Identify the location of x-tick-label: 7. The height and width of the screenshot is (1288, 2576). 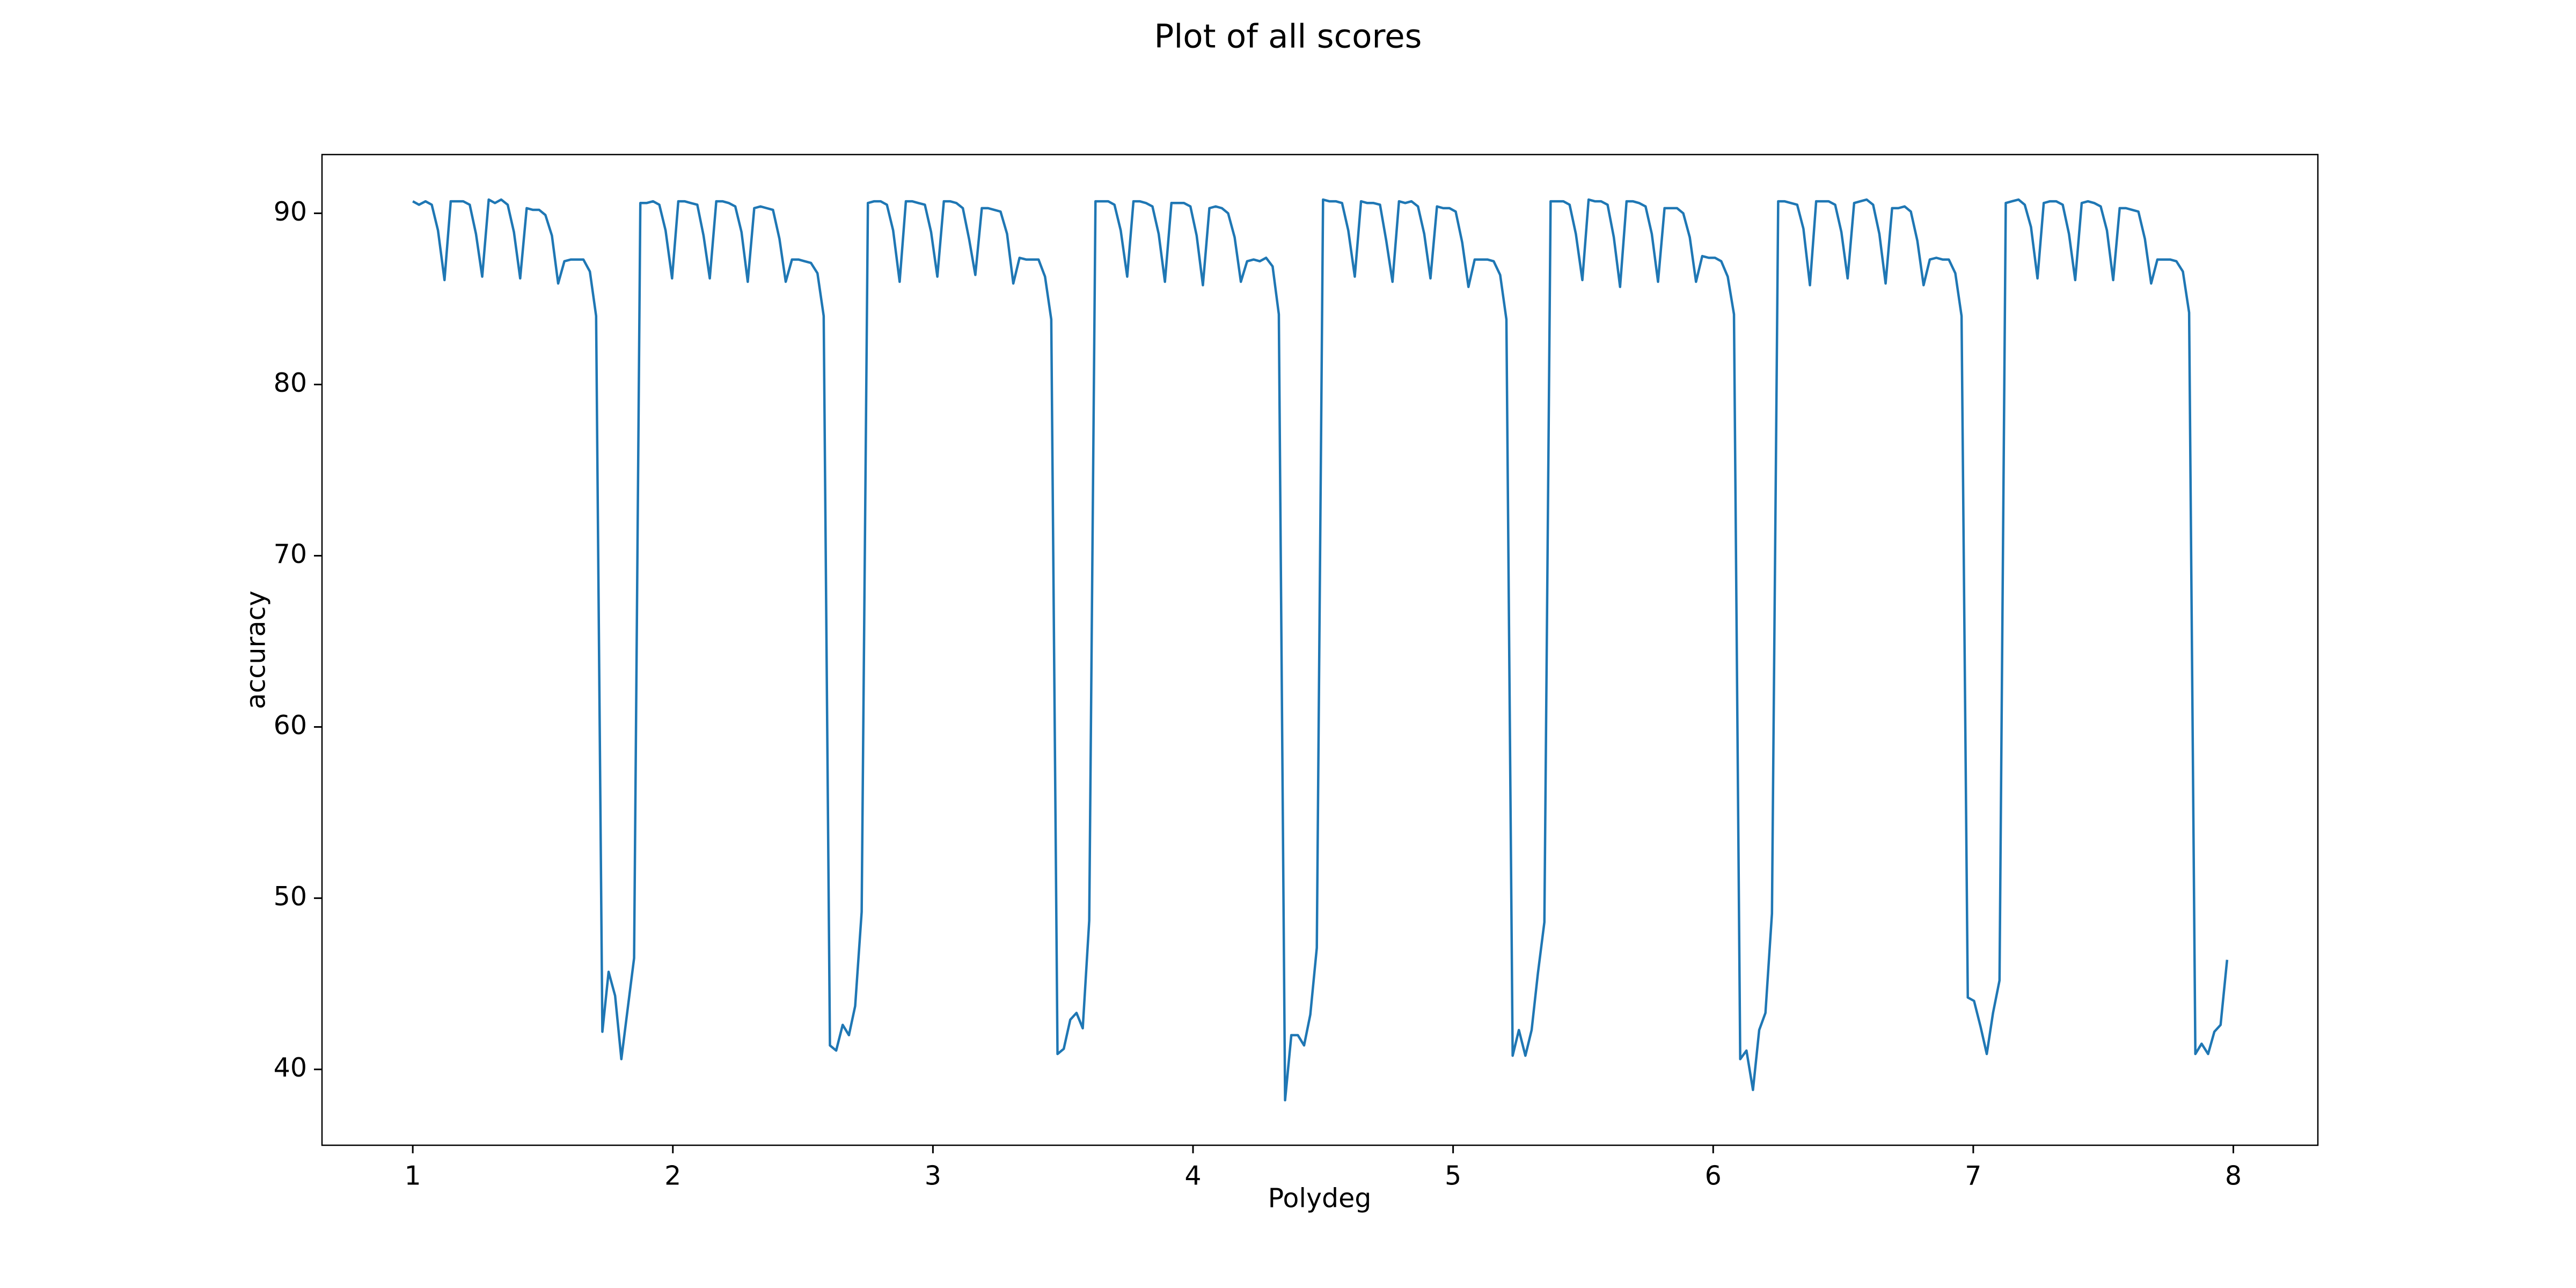
(1973, 1176).